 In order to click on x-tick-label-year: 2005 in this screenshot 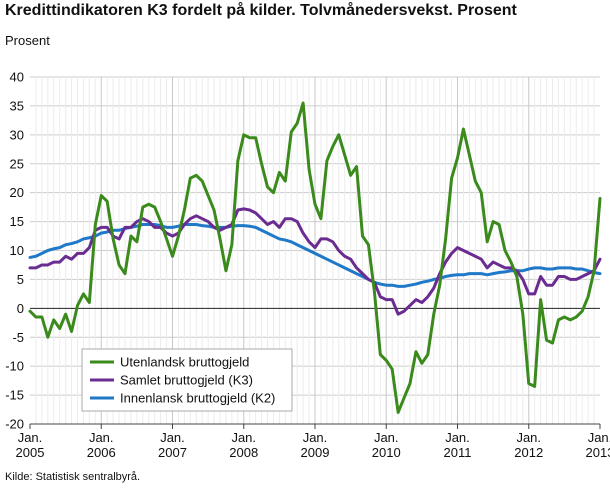, I will do `click(30, 452)`.